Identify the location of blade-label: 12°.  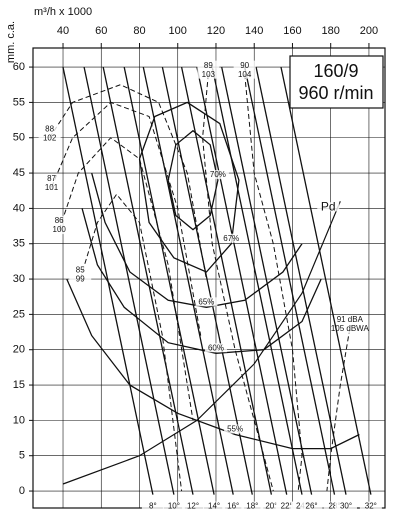
(193, 506).